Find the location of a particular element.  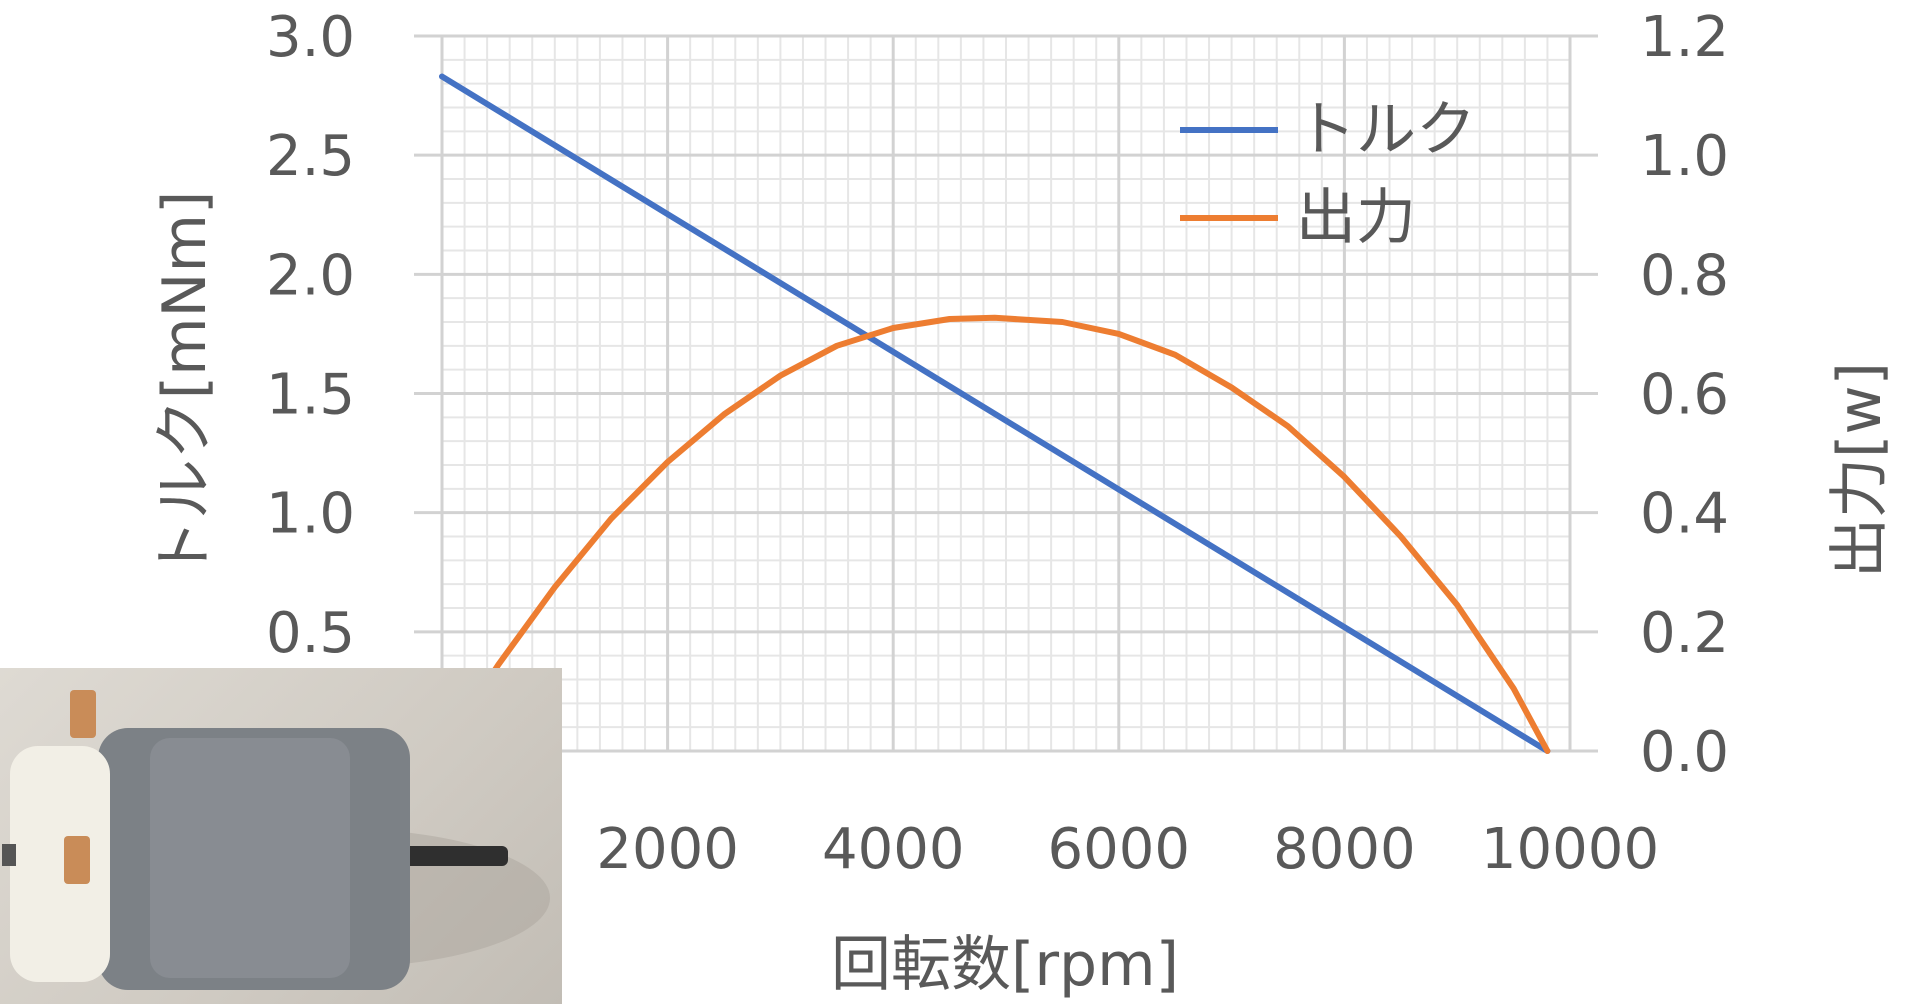

motor-endcap is located at coordinates (60, 864).